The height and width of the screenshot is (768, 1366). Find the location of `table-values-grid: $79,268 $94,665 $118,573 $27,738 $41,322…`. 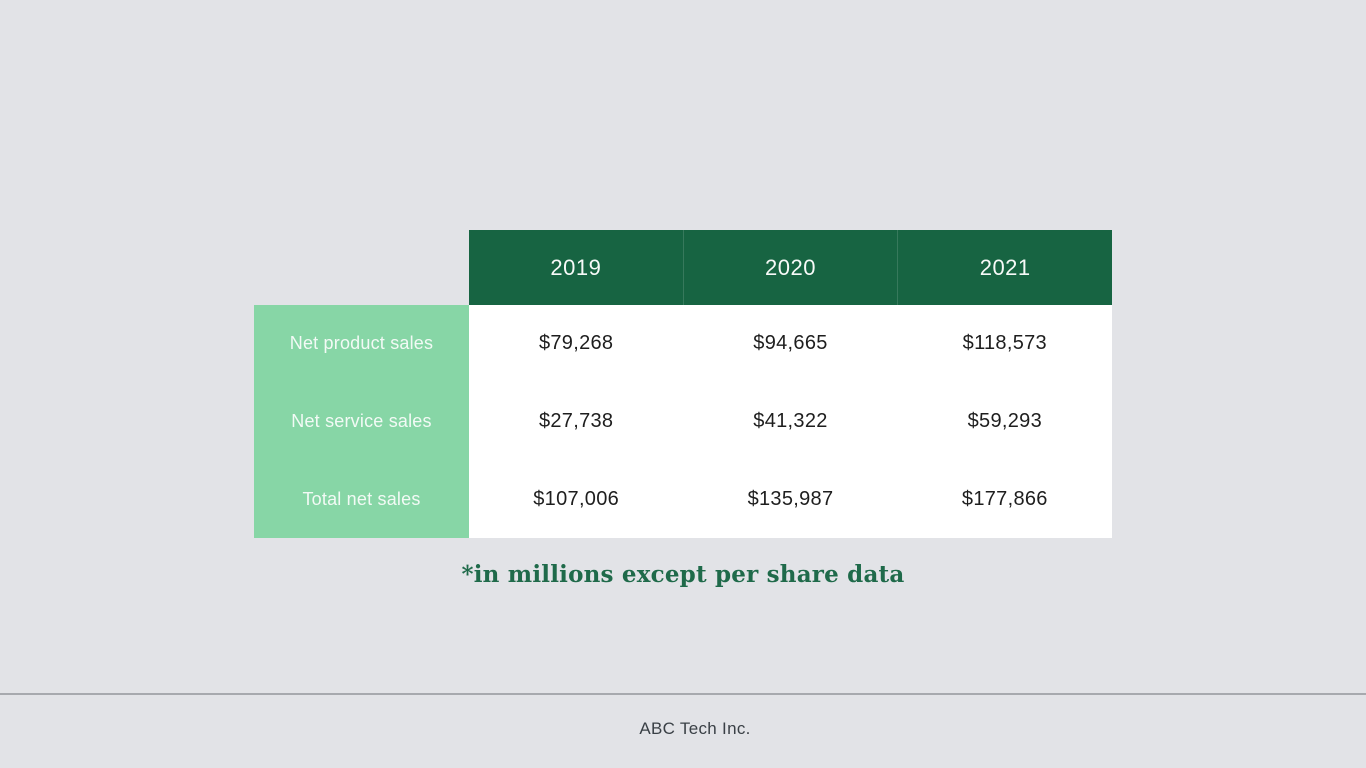

table-values-grid: $79,268 $94,665 $118,573 $27,738 $41,322… is located at coordinates (790, 421).